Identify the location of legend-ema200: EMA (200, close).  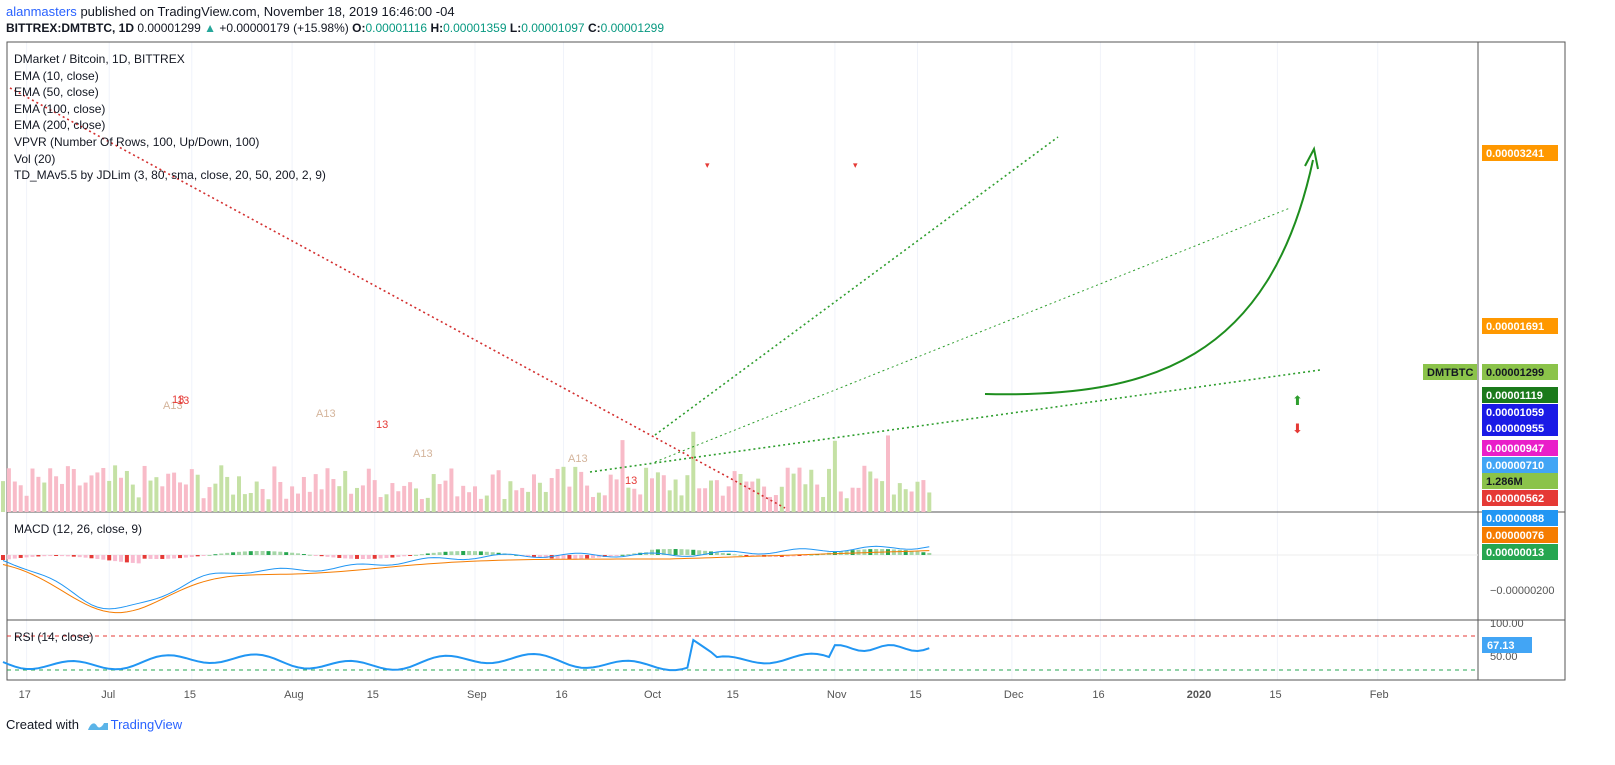
(60, 125).